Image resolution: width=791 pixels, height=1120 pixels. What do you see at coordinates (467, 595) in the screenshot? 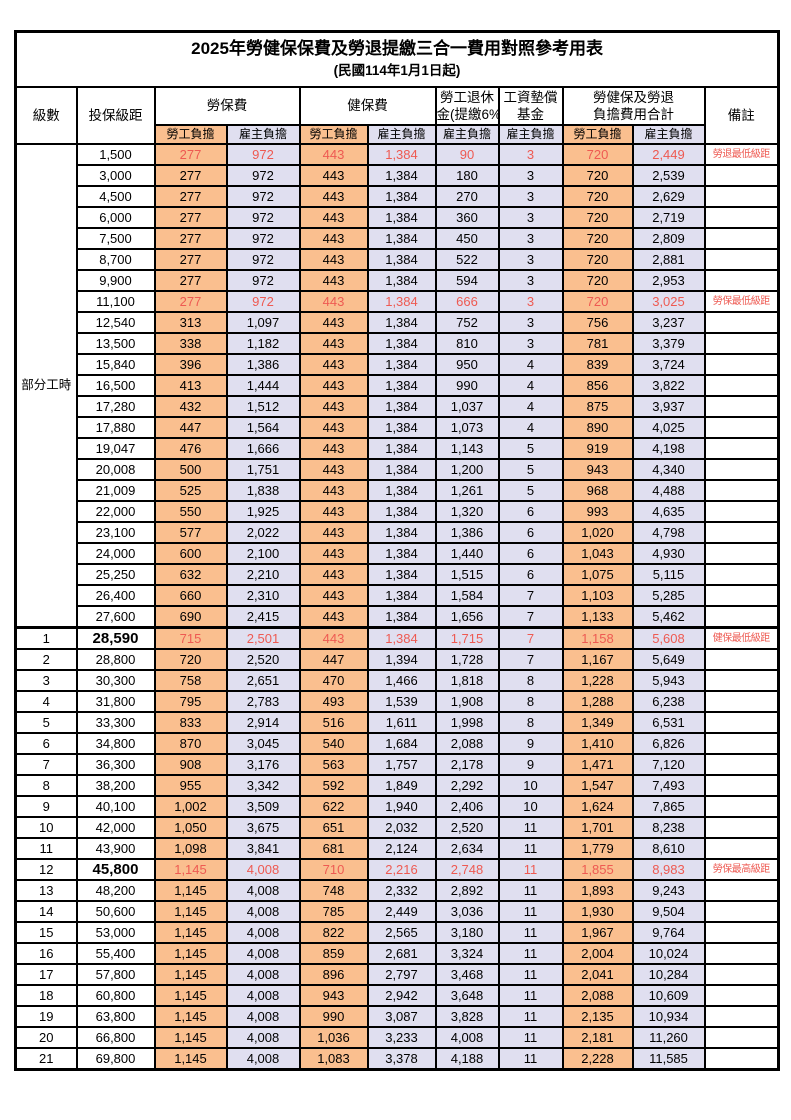
I see `cell-pension-employer: 1,584` at bounding box center [467, 595].